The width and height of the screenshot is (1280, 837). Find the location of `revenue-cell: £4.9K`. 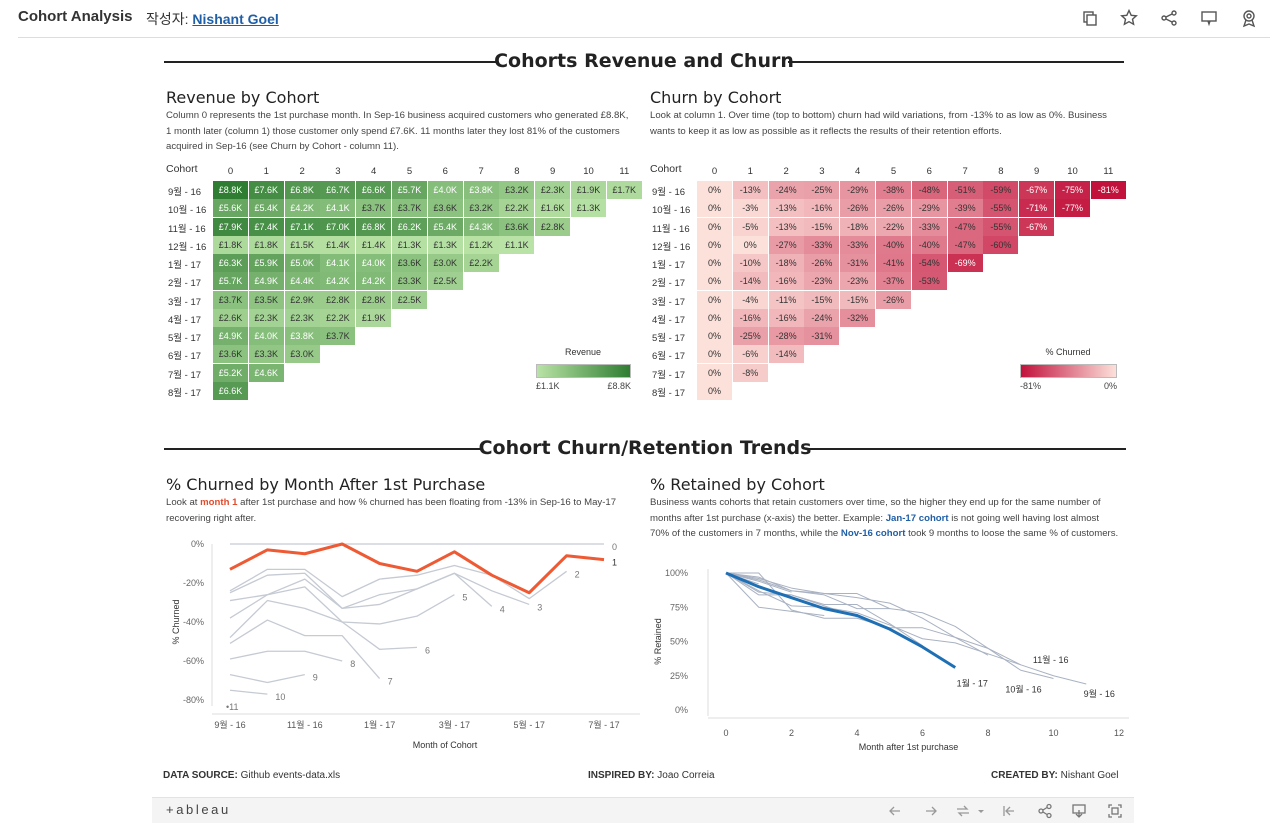

revenue-cell: £4.9K is located at coordinates (230, 336).